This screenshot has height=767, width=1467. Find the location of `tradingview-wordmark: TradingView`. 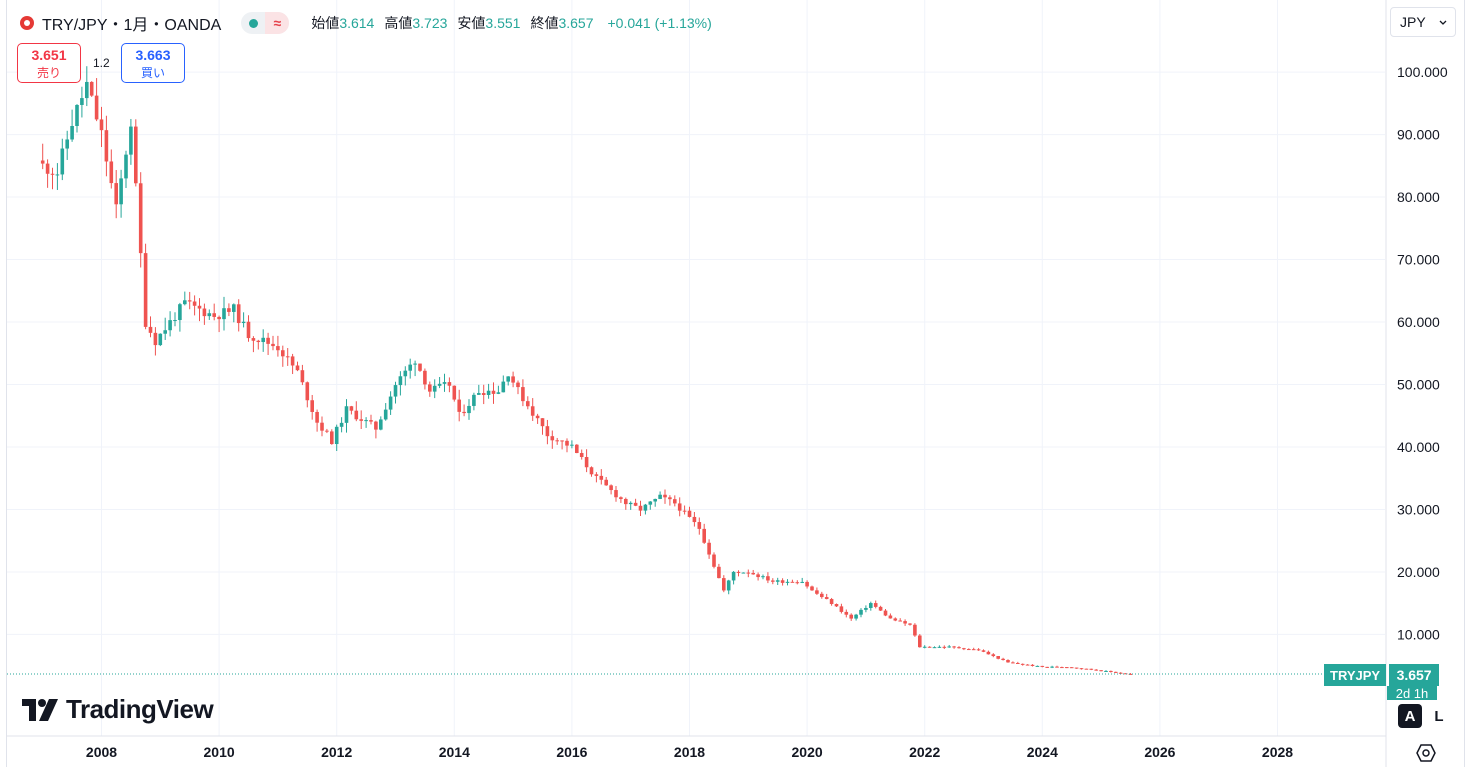

tradingview-wordmark: TradingView is located at coordinates (140, 709).